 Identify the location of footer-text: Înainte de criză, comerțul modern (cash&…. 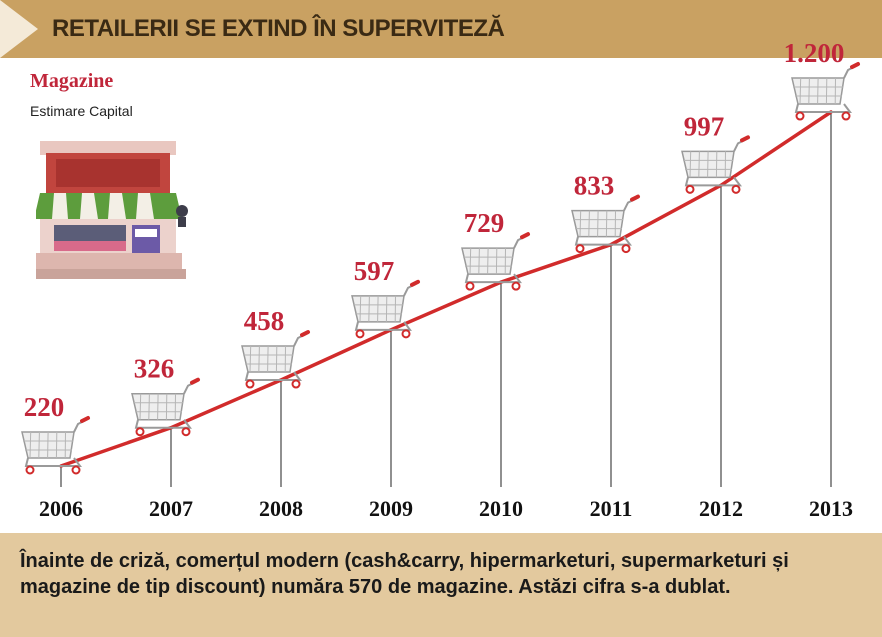
(404, 574).